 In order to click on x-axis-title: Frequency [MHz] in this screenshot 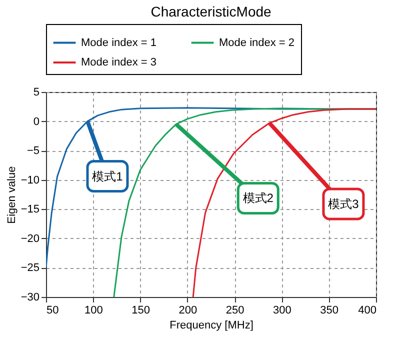, I will do `click(212, 326)`.